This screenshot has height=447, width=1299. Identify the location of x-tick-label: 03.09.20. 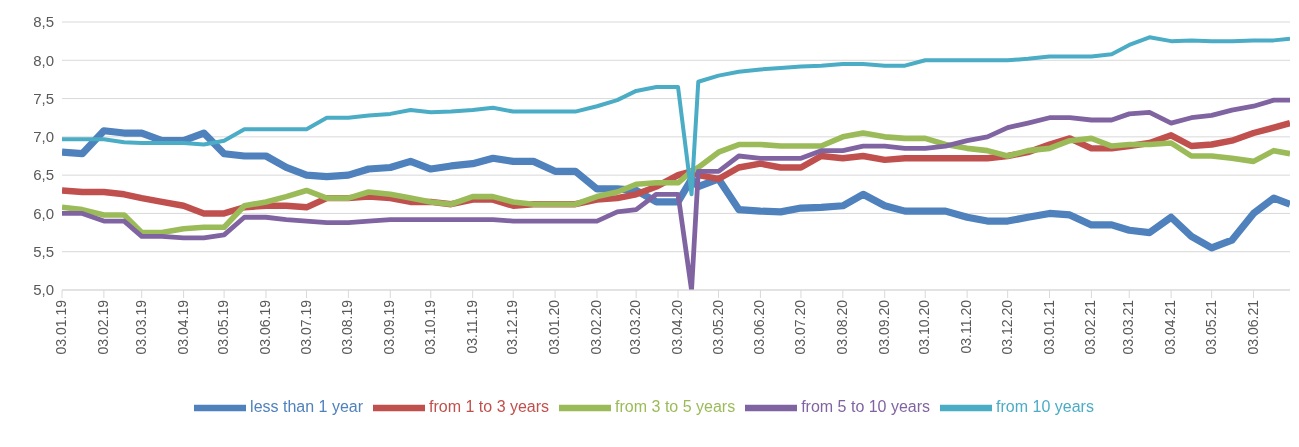
(883, 327).